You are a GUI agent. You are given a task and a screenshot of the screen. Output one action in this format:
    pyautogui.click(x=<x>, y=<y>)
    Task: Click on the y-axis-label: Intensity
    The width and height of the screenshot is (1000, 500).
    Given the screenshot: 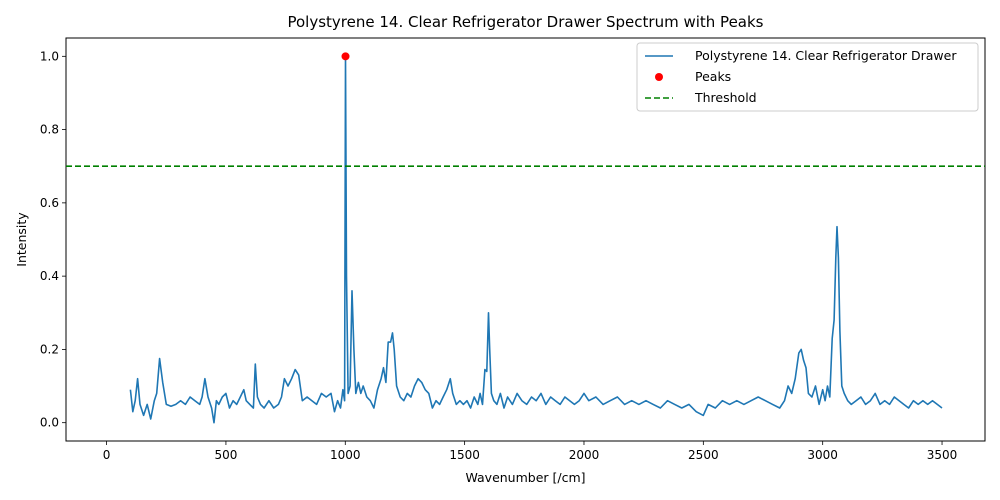 What is the action you would take?
    pyautogui.click(x=21, y=239)
    